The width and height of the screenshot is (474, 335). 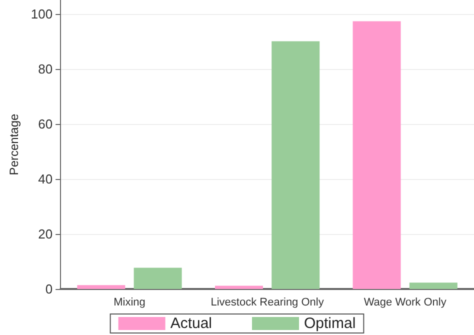 What do you see at coordinates (14, 144) in the screenshot?
I see `y-axis-title: Percentage` at bounding box center [14, 144].